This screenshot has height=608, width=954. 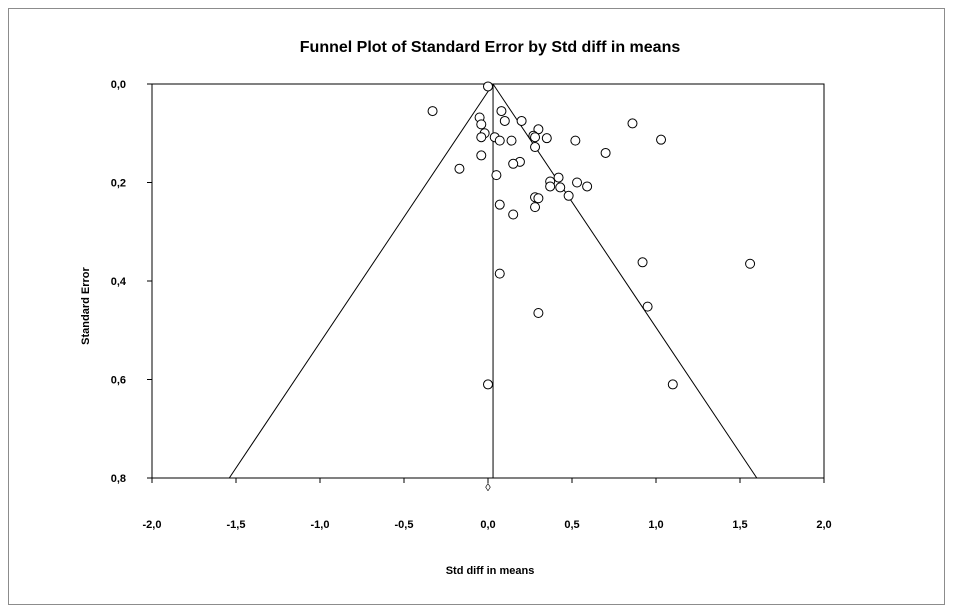 What do you see at coordinates (86, 305) in the screenshot?
I see `y-axis-label: Standard Error` at bounding box center [86, 305].